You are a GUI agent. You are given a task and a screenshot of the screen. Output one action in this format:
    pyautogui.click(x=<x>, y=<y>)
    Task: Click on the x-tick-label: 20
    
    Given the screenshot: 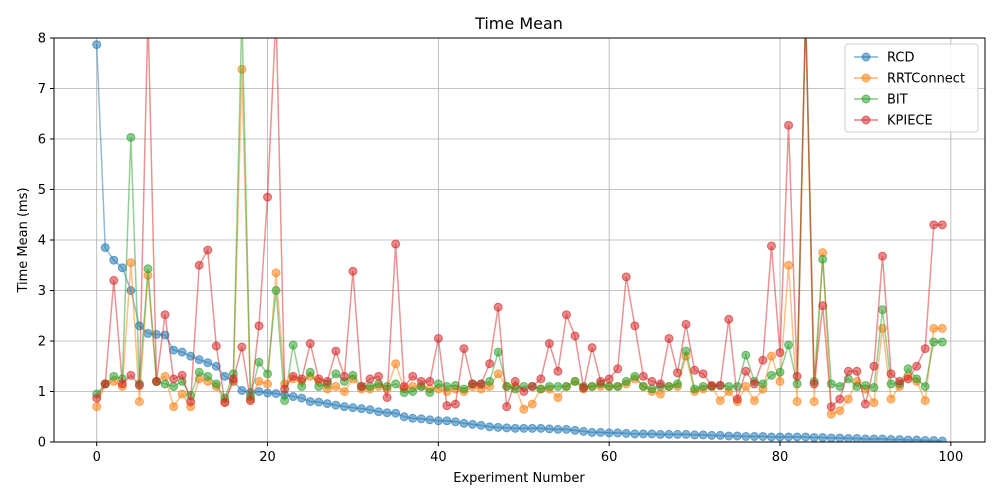 What is the action you would take?
    pyautogui.click(x=267, y=457)
    